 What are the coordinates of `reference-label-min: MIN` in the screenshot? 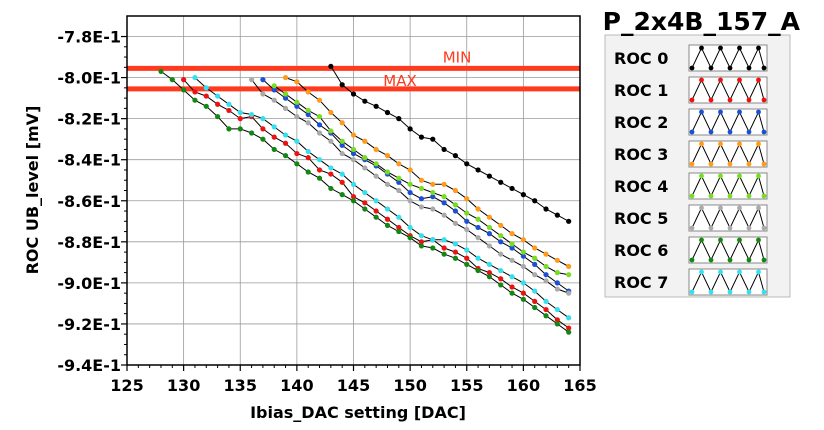 It's located at (457, 57).